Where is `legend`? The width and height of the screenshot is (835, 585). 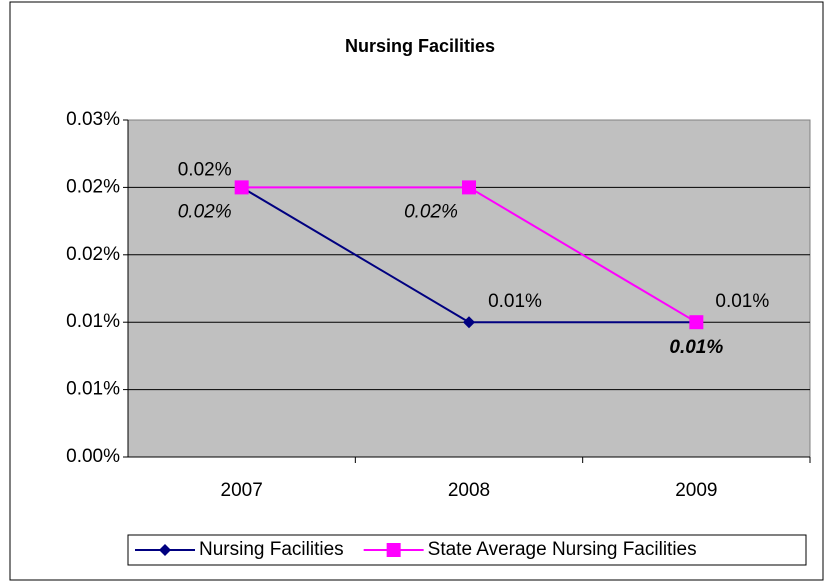
legend is located at coordinates (467, 550).